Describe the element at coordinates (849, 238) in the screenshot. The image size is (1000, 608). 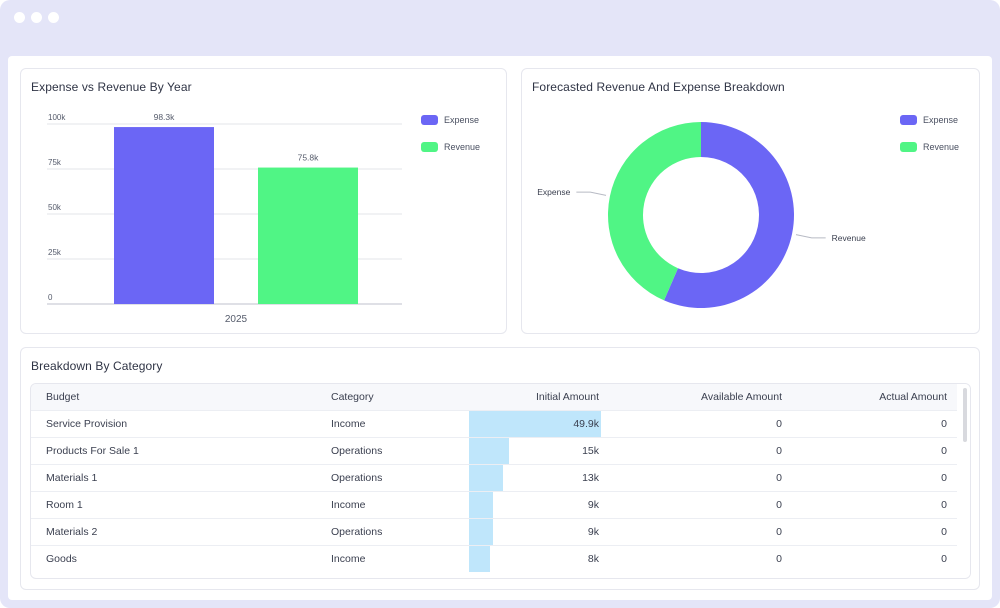
I see `slice-label: Revenue` at that location.